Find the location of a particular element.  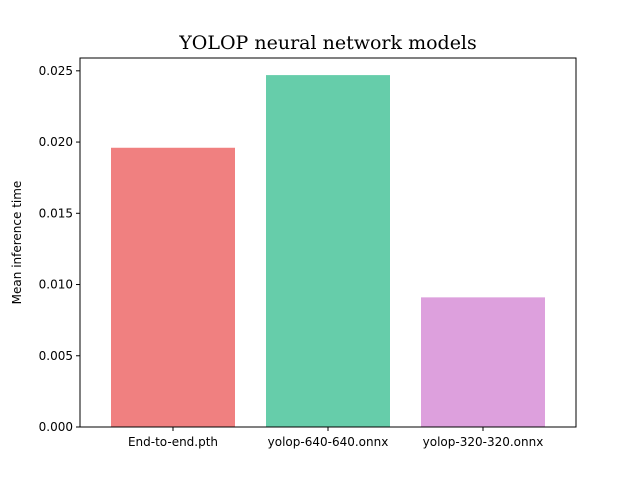

chart-title: YOLOP neural network models is located at coordinates (327, 43).